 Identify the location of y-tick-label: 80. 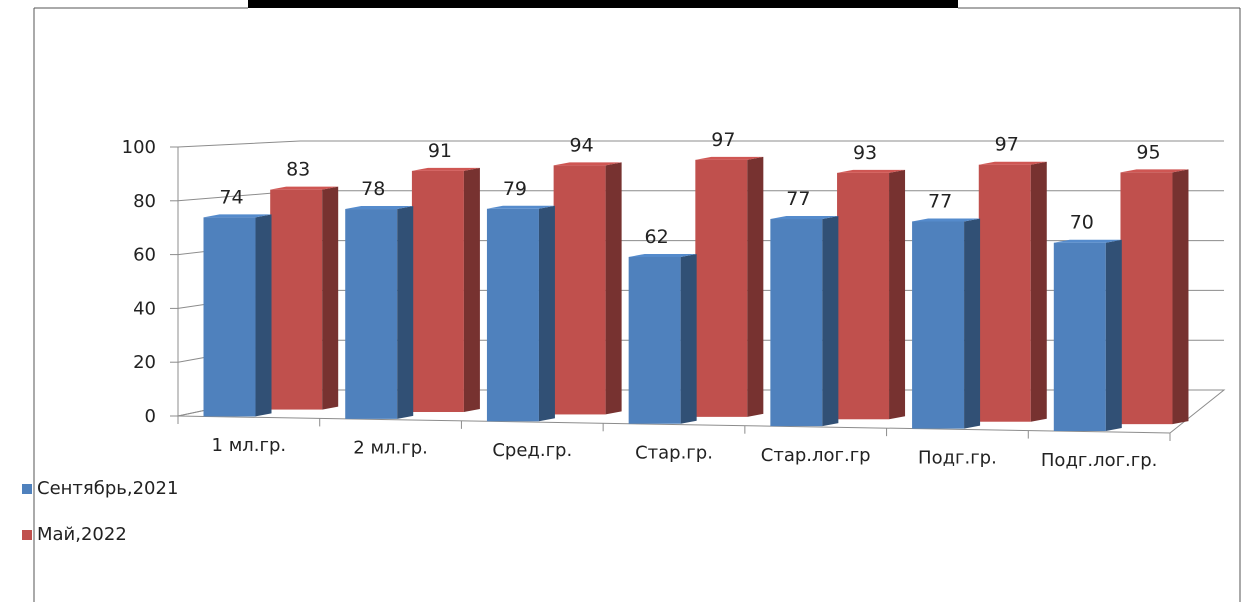
(144, 201).